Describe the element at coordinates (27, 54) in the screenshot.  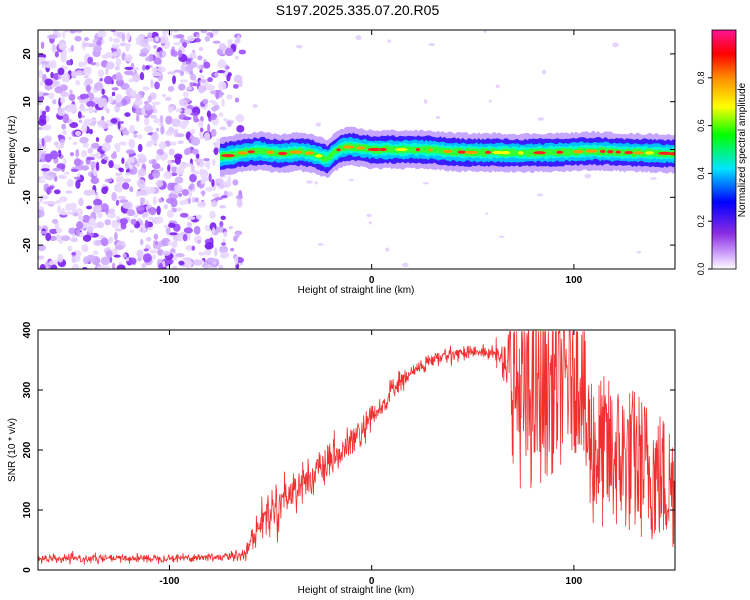
I see `y-tick-label: 20` at that location.